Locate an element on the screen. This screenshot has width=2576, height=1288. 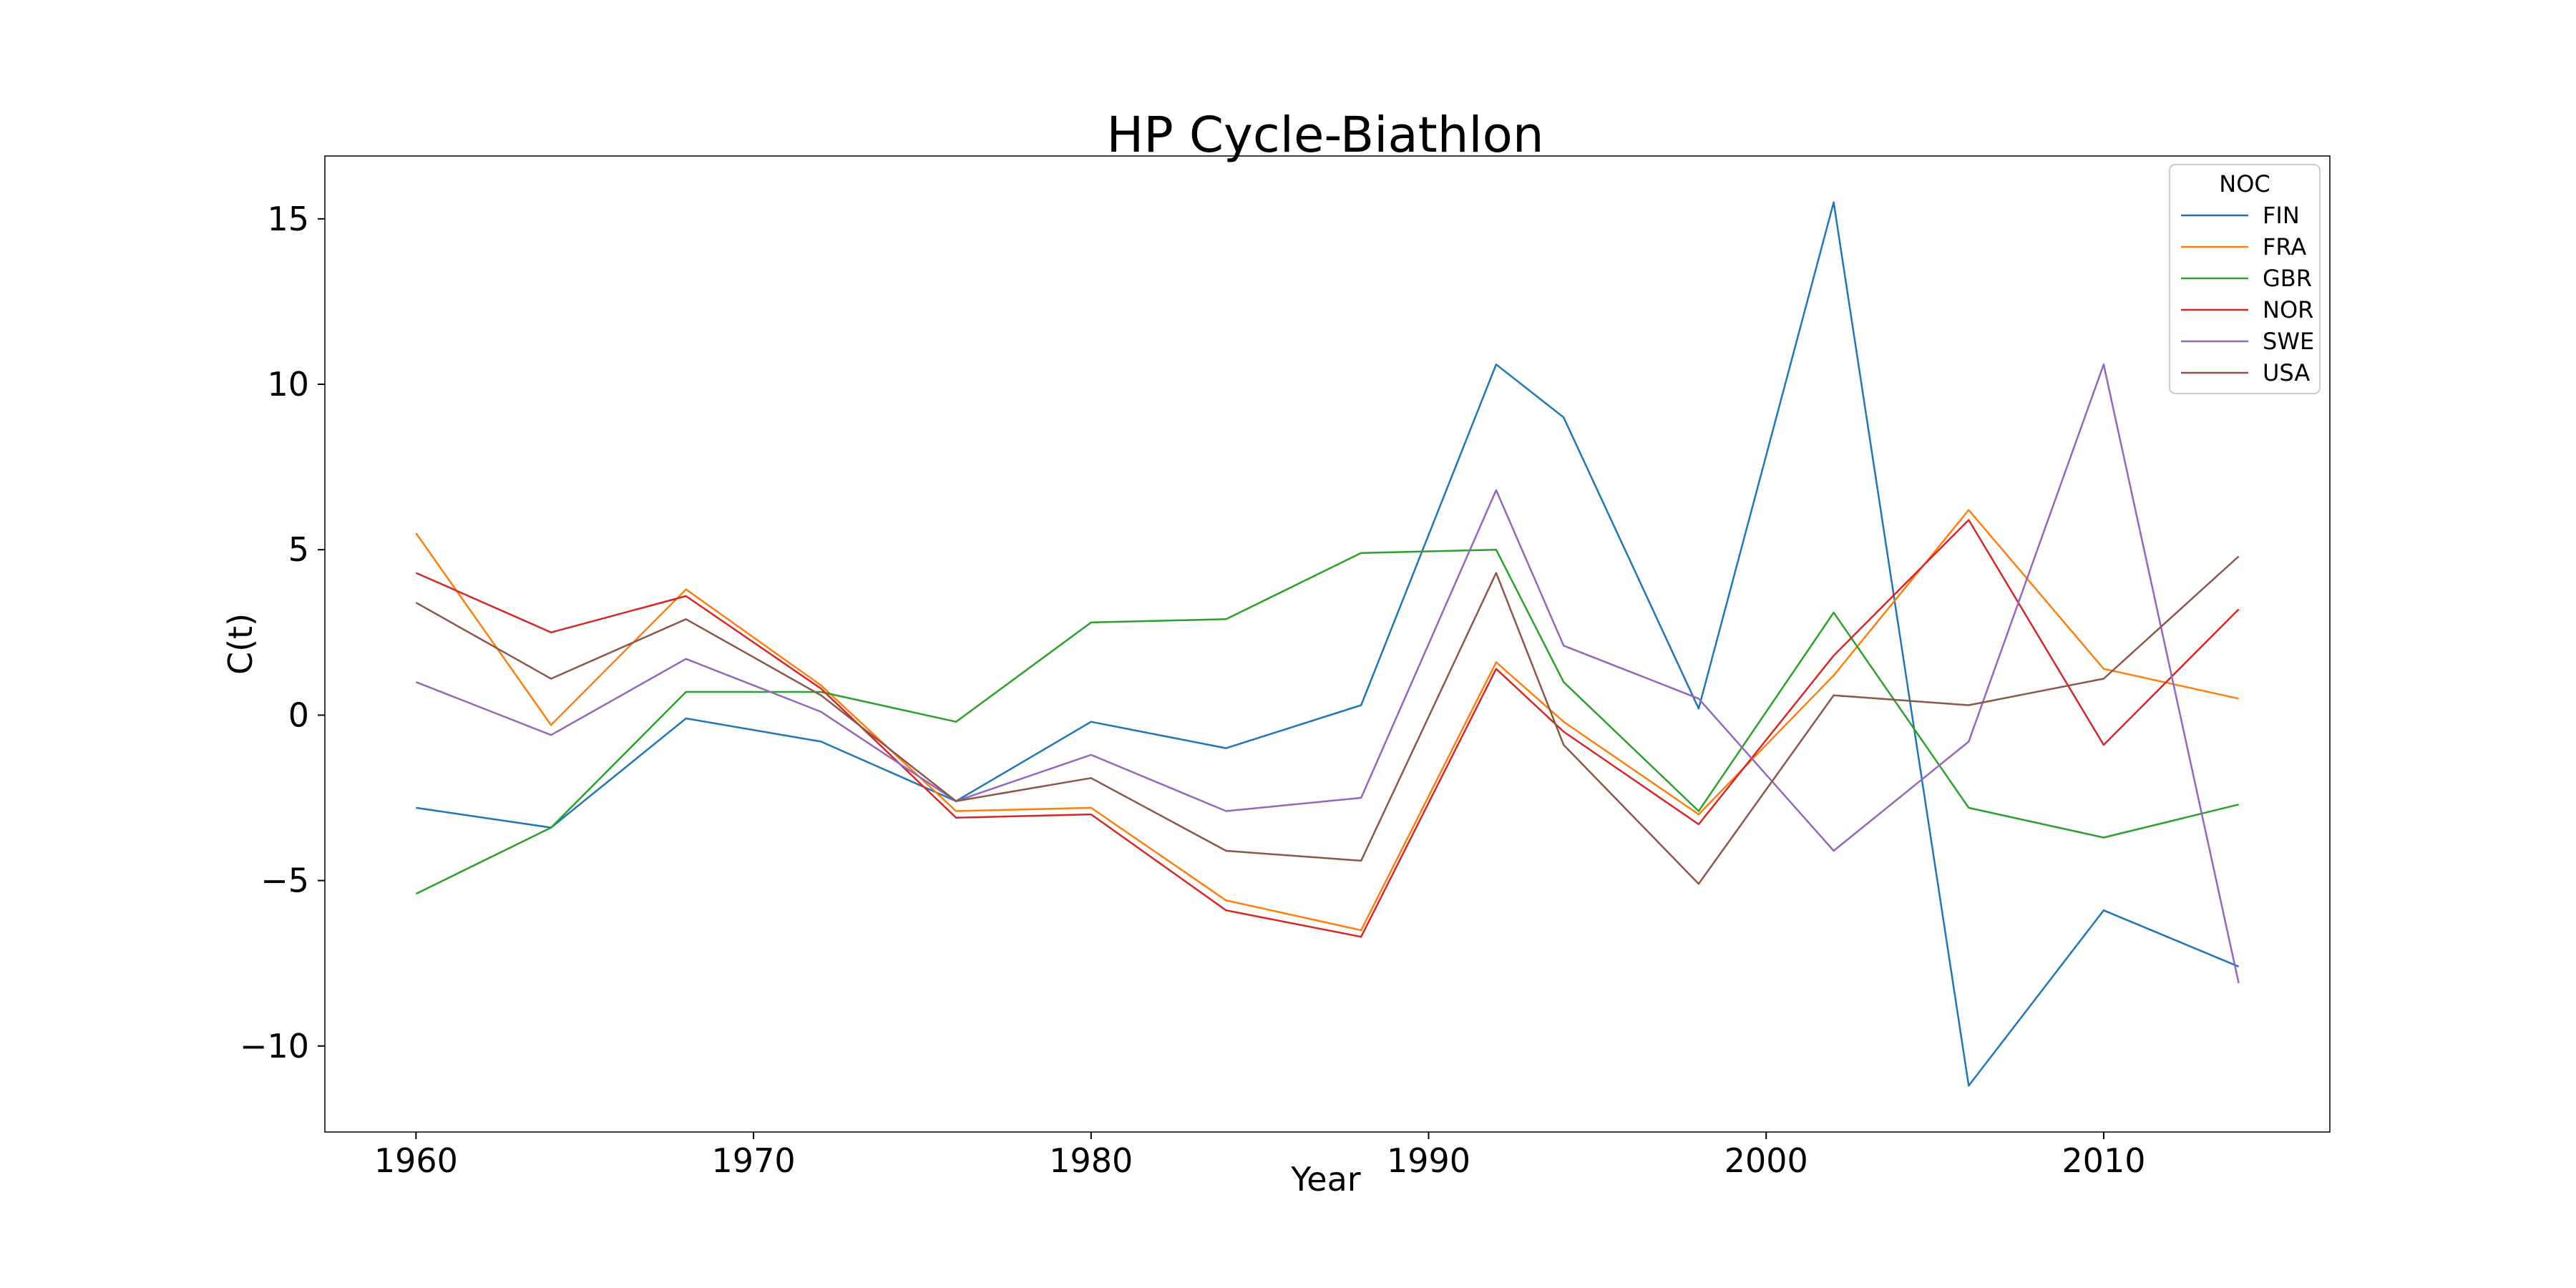
y-tick-label: −5 is located at coordinates (284, 881).